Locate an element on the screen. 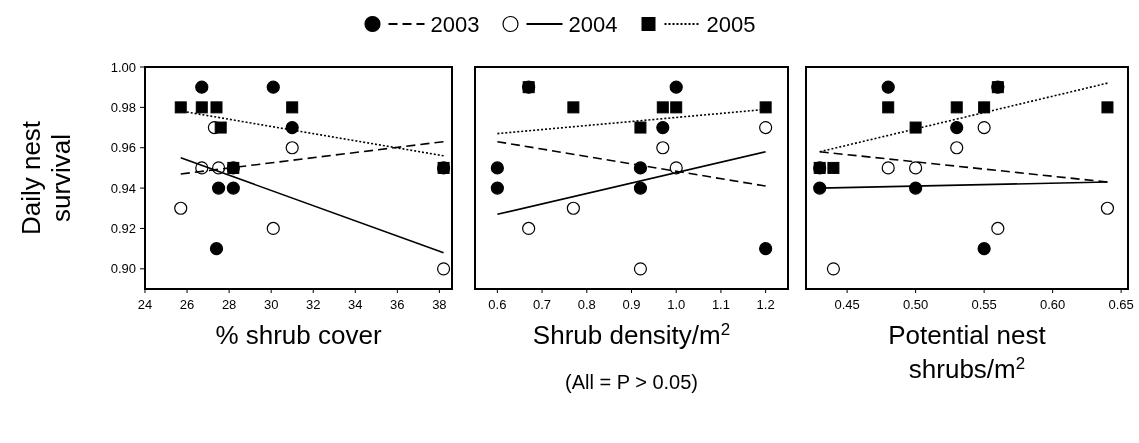 The image size is (1139, 443). x-tick-label: 0.55 is located at coordinates (984, 304).